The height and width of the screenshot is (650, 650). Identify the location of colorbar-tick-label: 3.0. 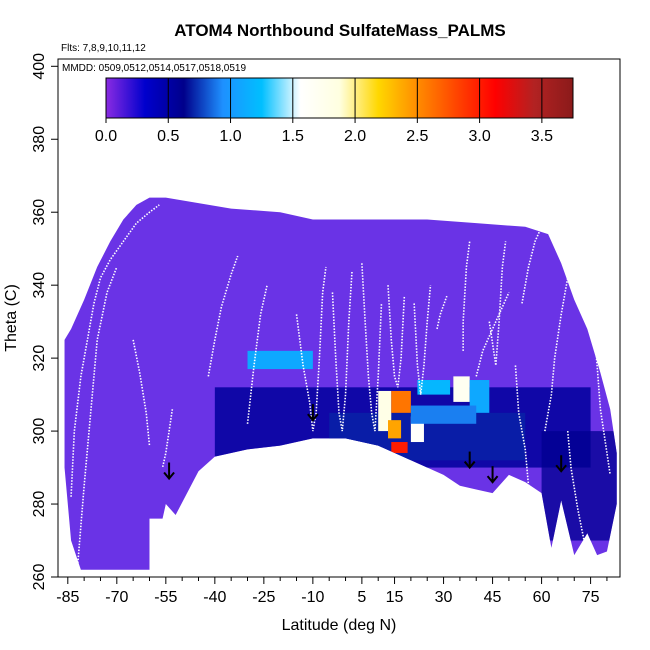
(479, 136).